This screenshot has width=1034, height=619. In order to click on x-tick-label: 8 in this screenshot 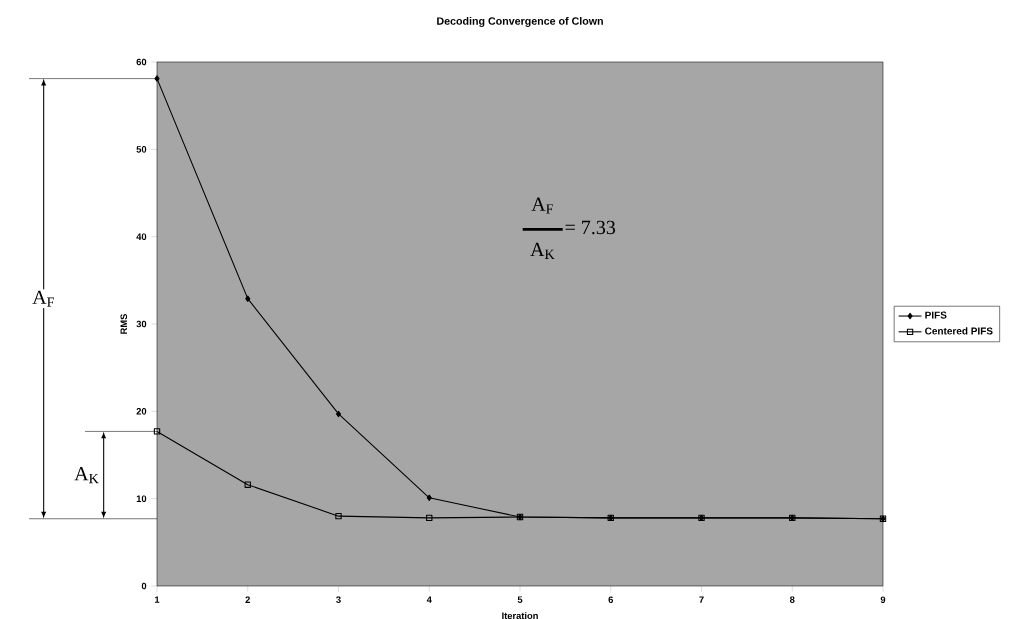, I will do `click(792, 599)`.